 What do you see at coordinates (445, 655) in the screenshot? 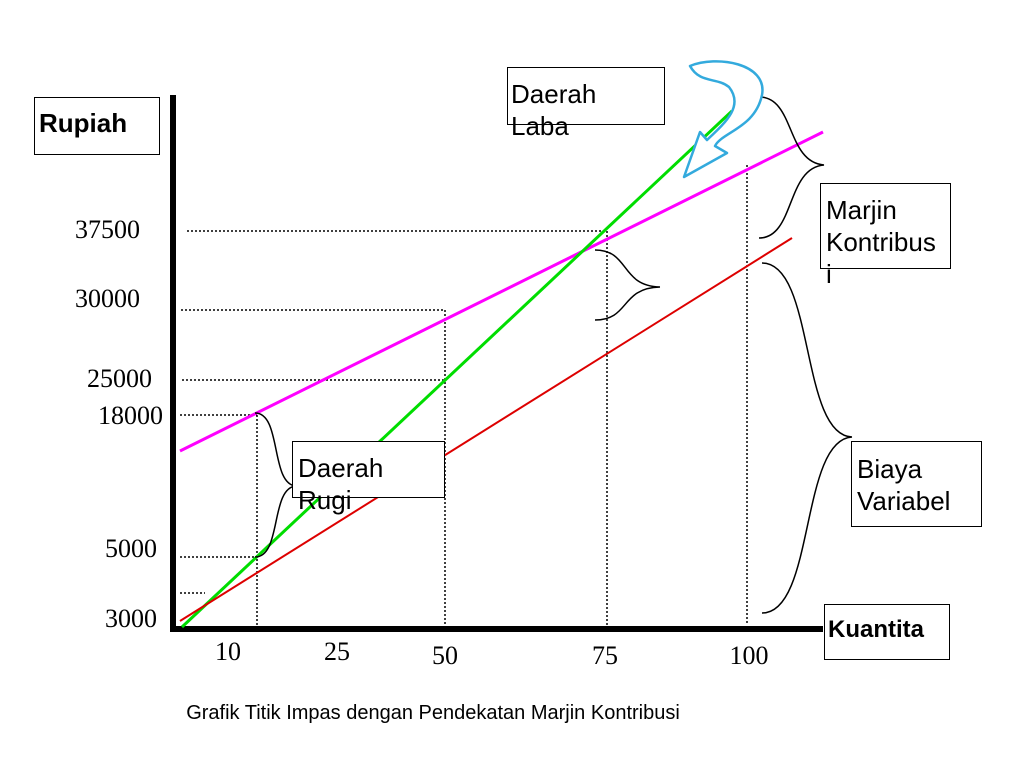
I see `x-tick-label: 50` at bounding box center [445, 655].